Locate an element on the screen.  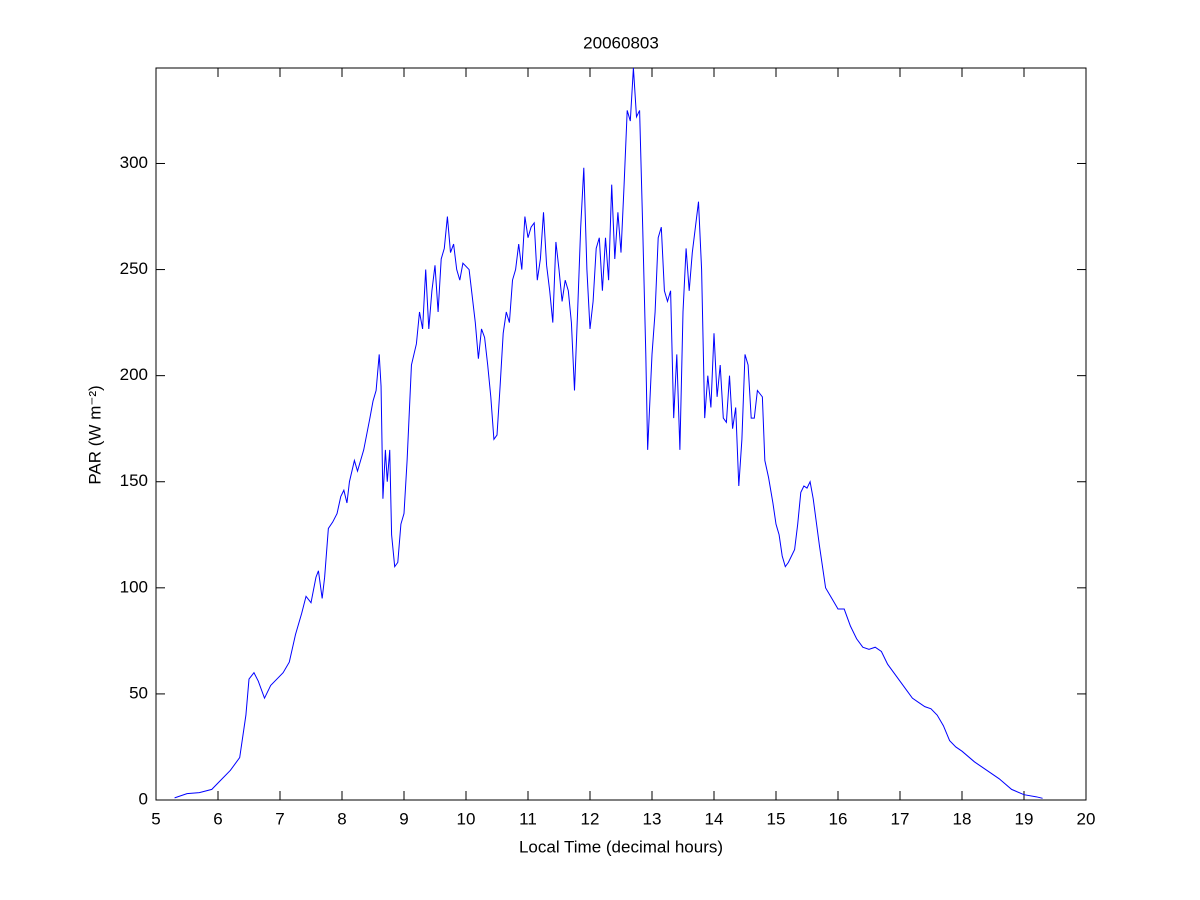
x-tick-label: 15 is located at coordinates (776, 818).